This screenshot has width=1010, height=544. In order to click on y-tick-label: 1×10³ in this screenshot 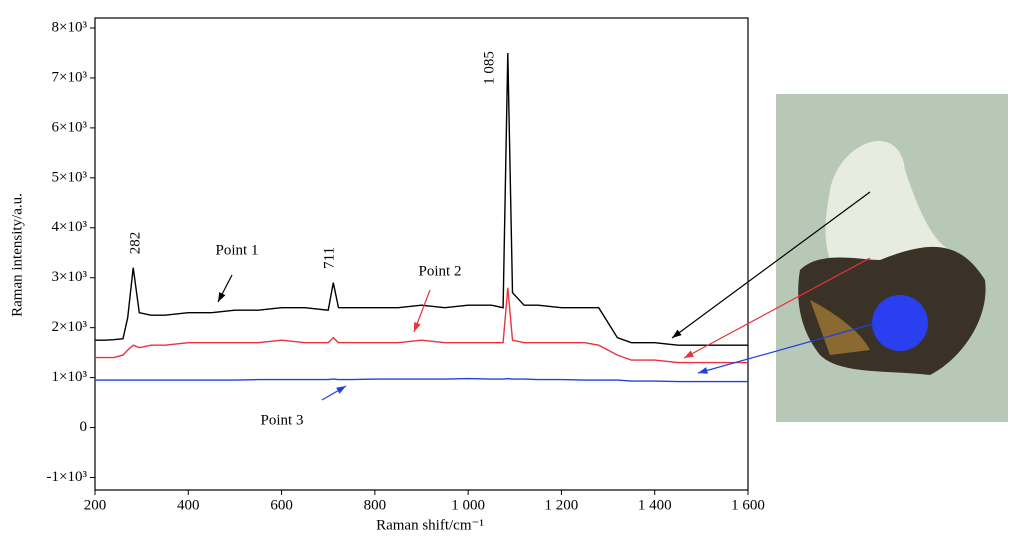, I will do `click(70, 377)`.